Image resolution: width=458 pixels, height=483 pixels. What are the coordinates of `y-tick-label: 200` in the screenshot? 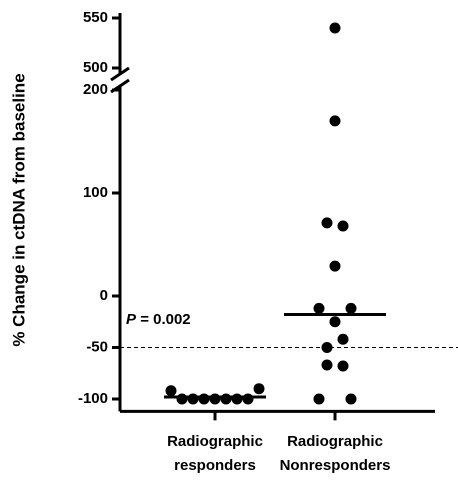 It's located at (95, 89).